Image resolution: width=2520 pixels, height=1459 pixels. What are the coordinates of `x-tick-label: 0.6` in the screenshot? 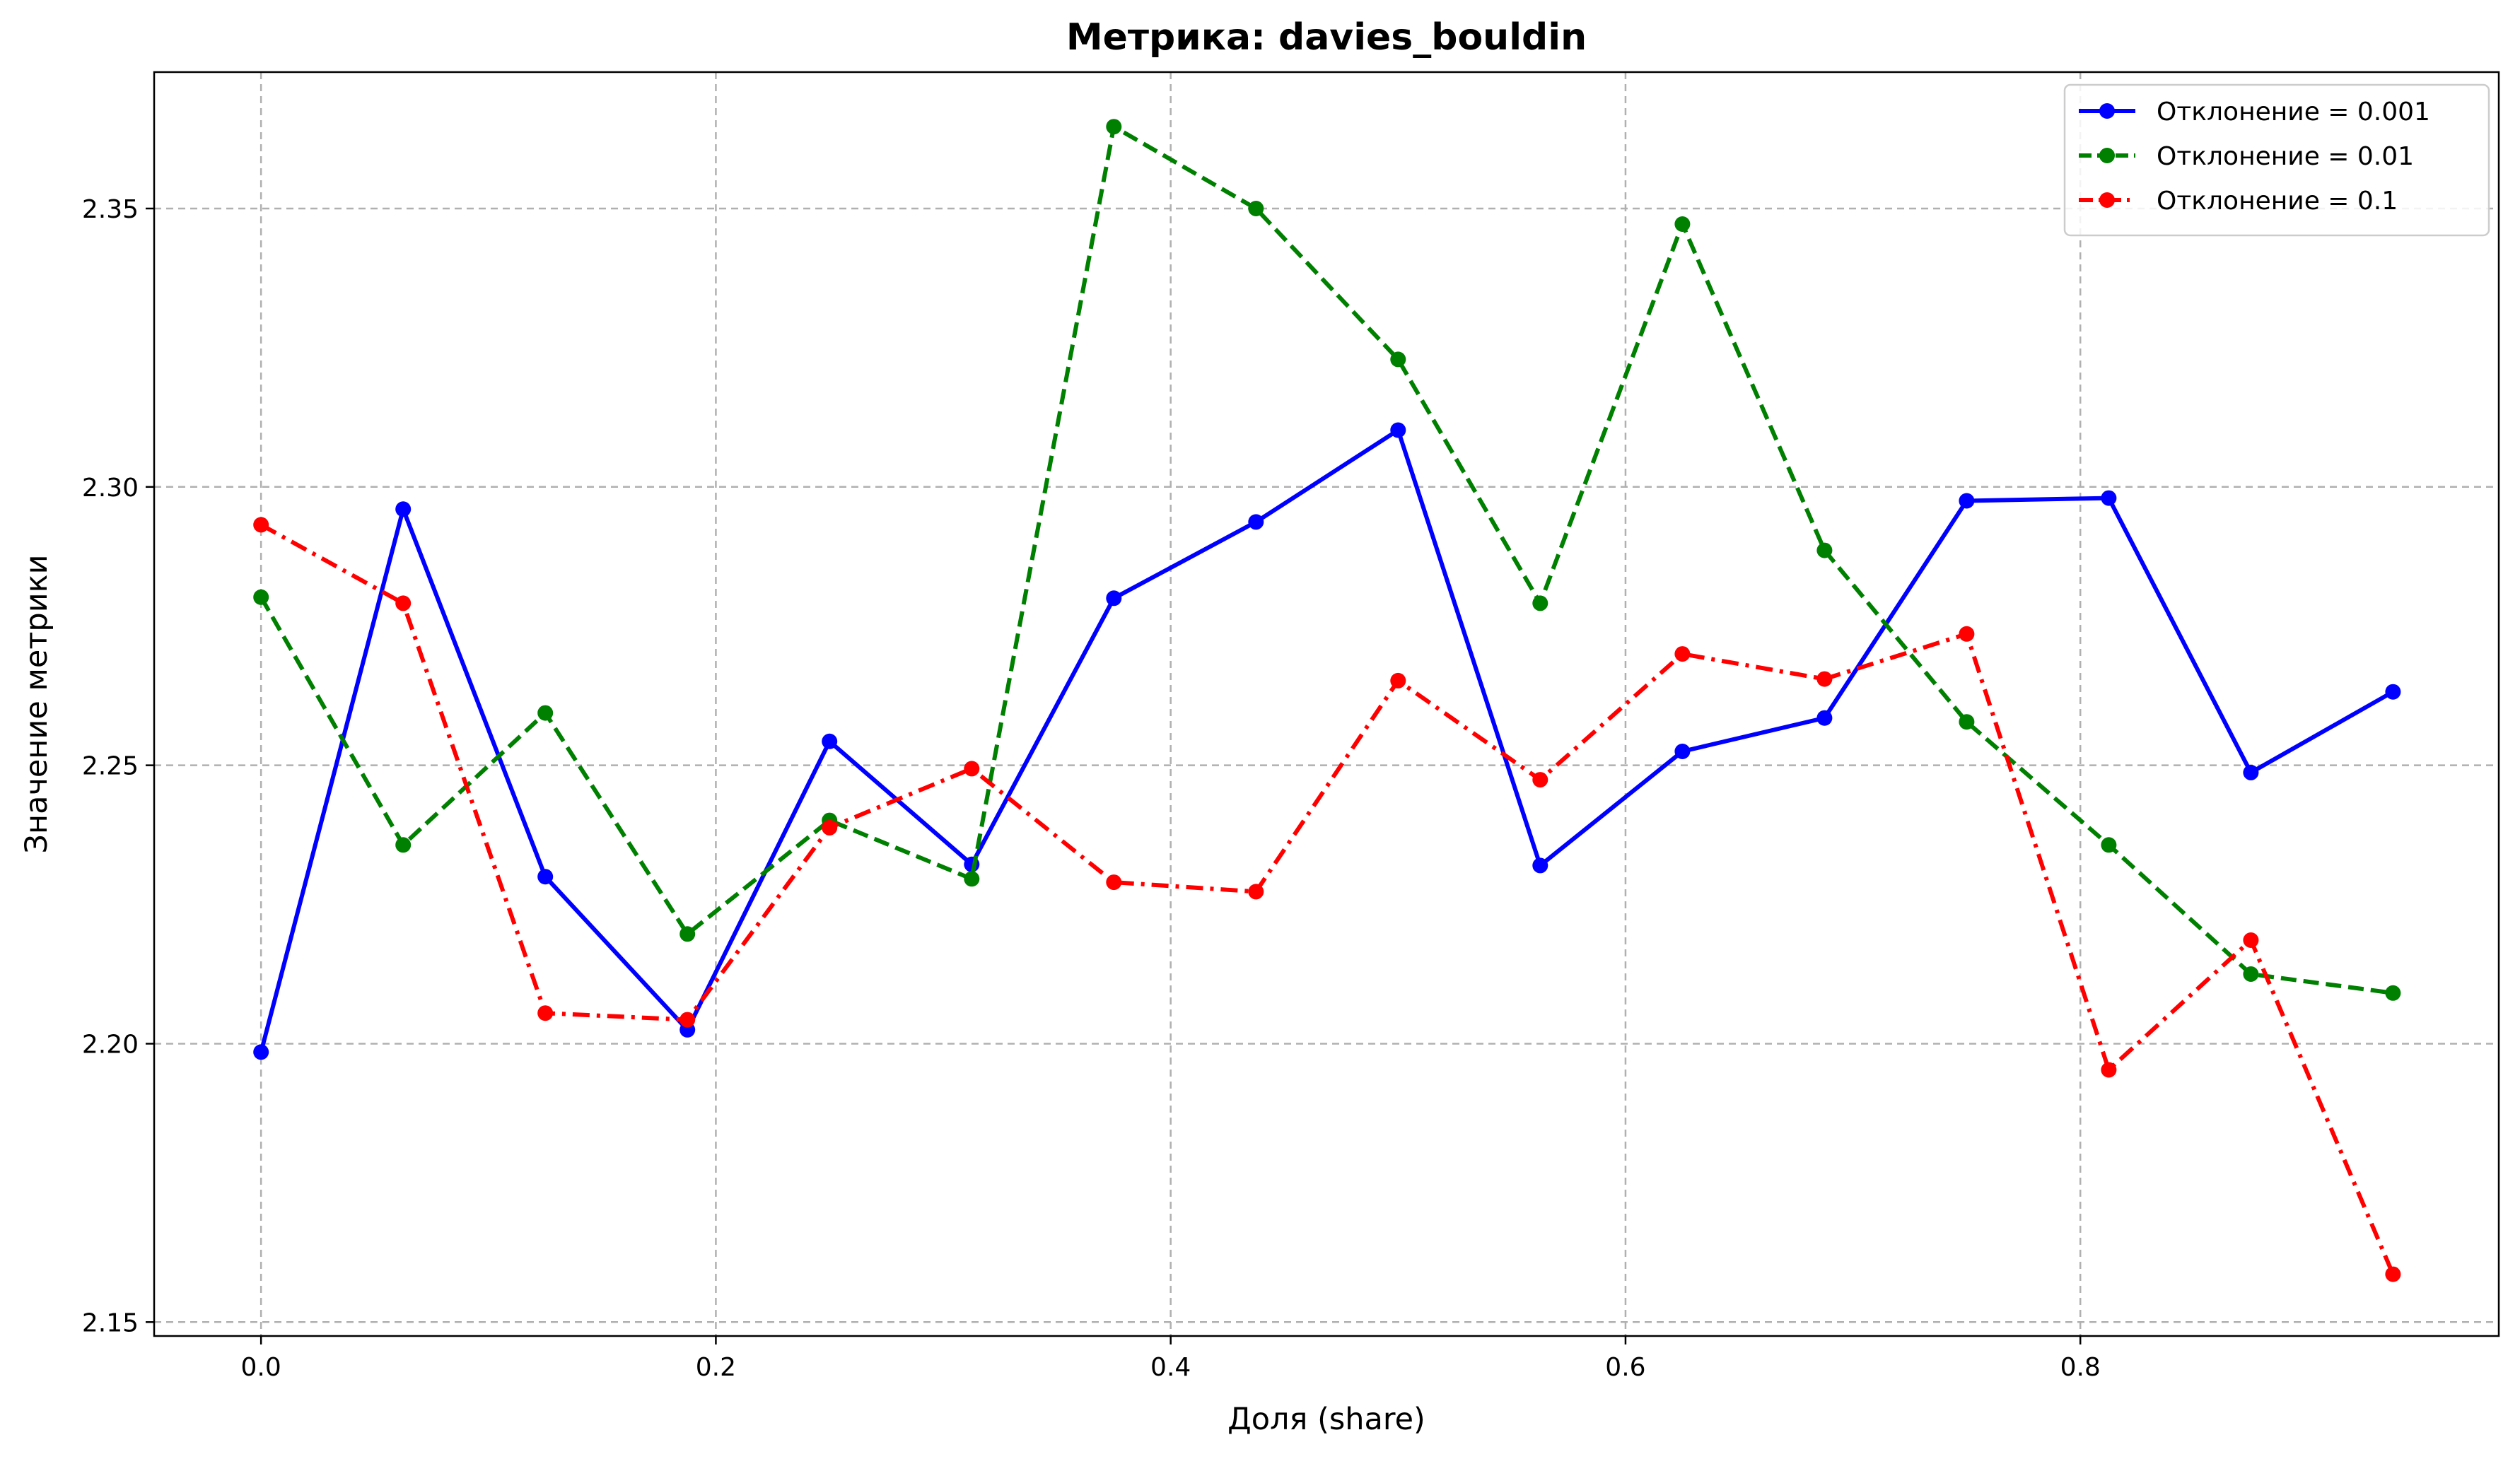 It's located at (1625, 1367).